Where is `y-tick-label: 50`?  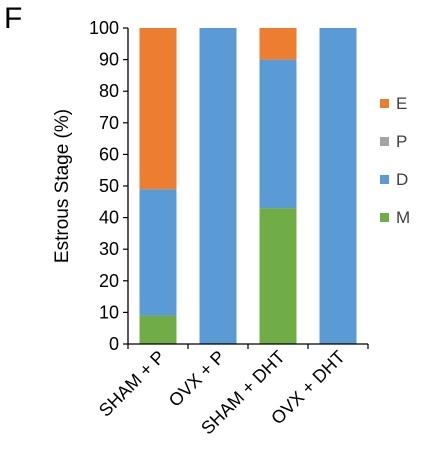
y-tick-label: 50 is located at coordinates (109, 186).